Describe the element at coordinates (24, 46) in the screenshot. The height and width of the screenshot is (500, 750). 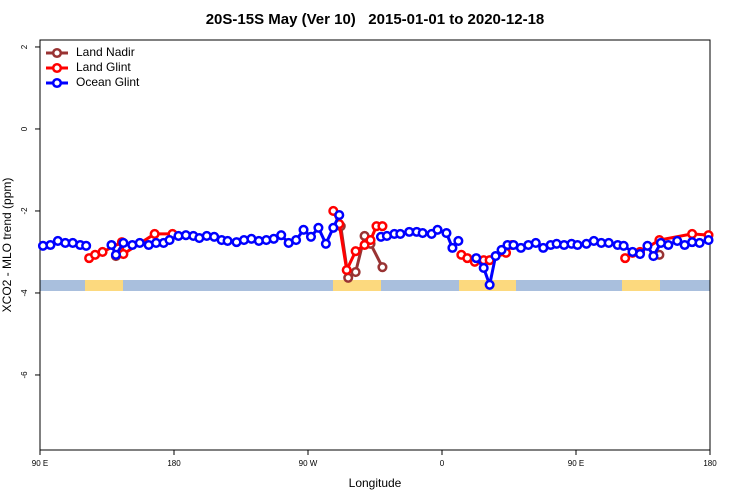
I see `y-tick-label: 2` at that location.